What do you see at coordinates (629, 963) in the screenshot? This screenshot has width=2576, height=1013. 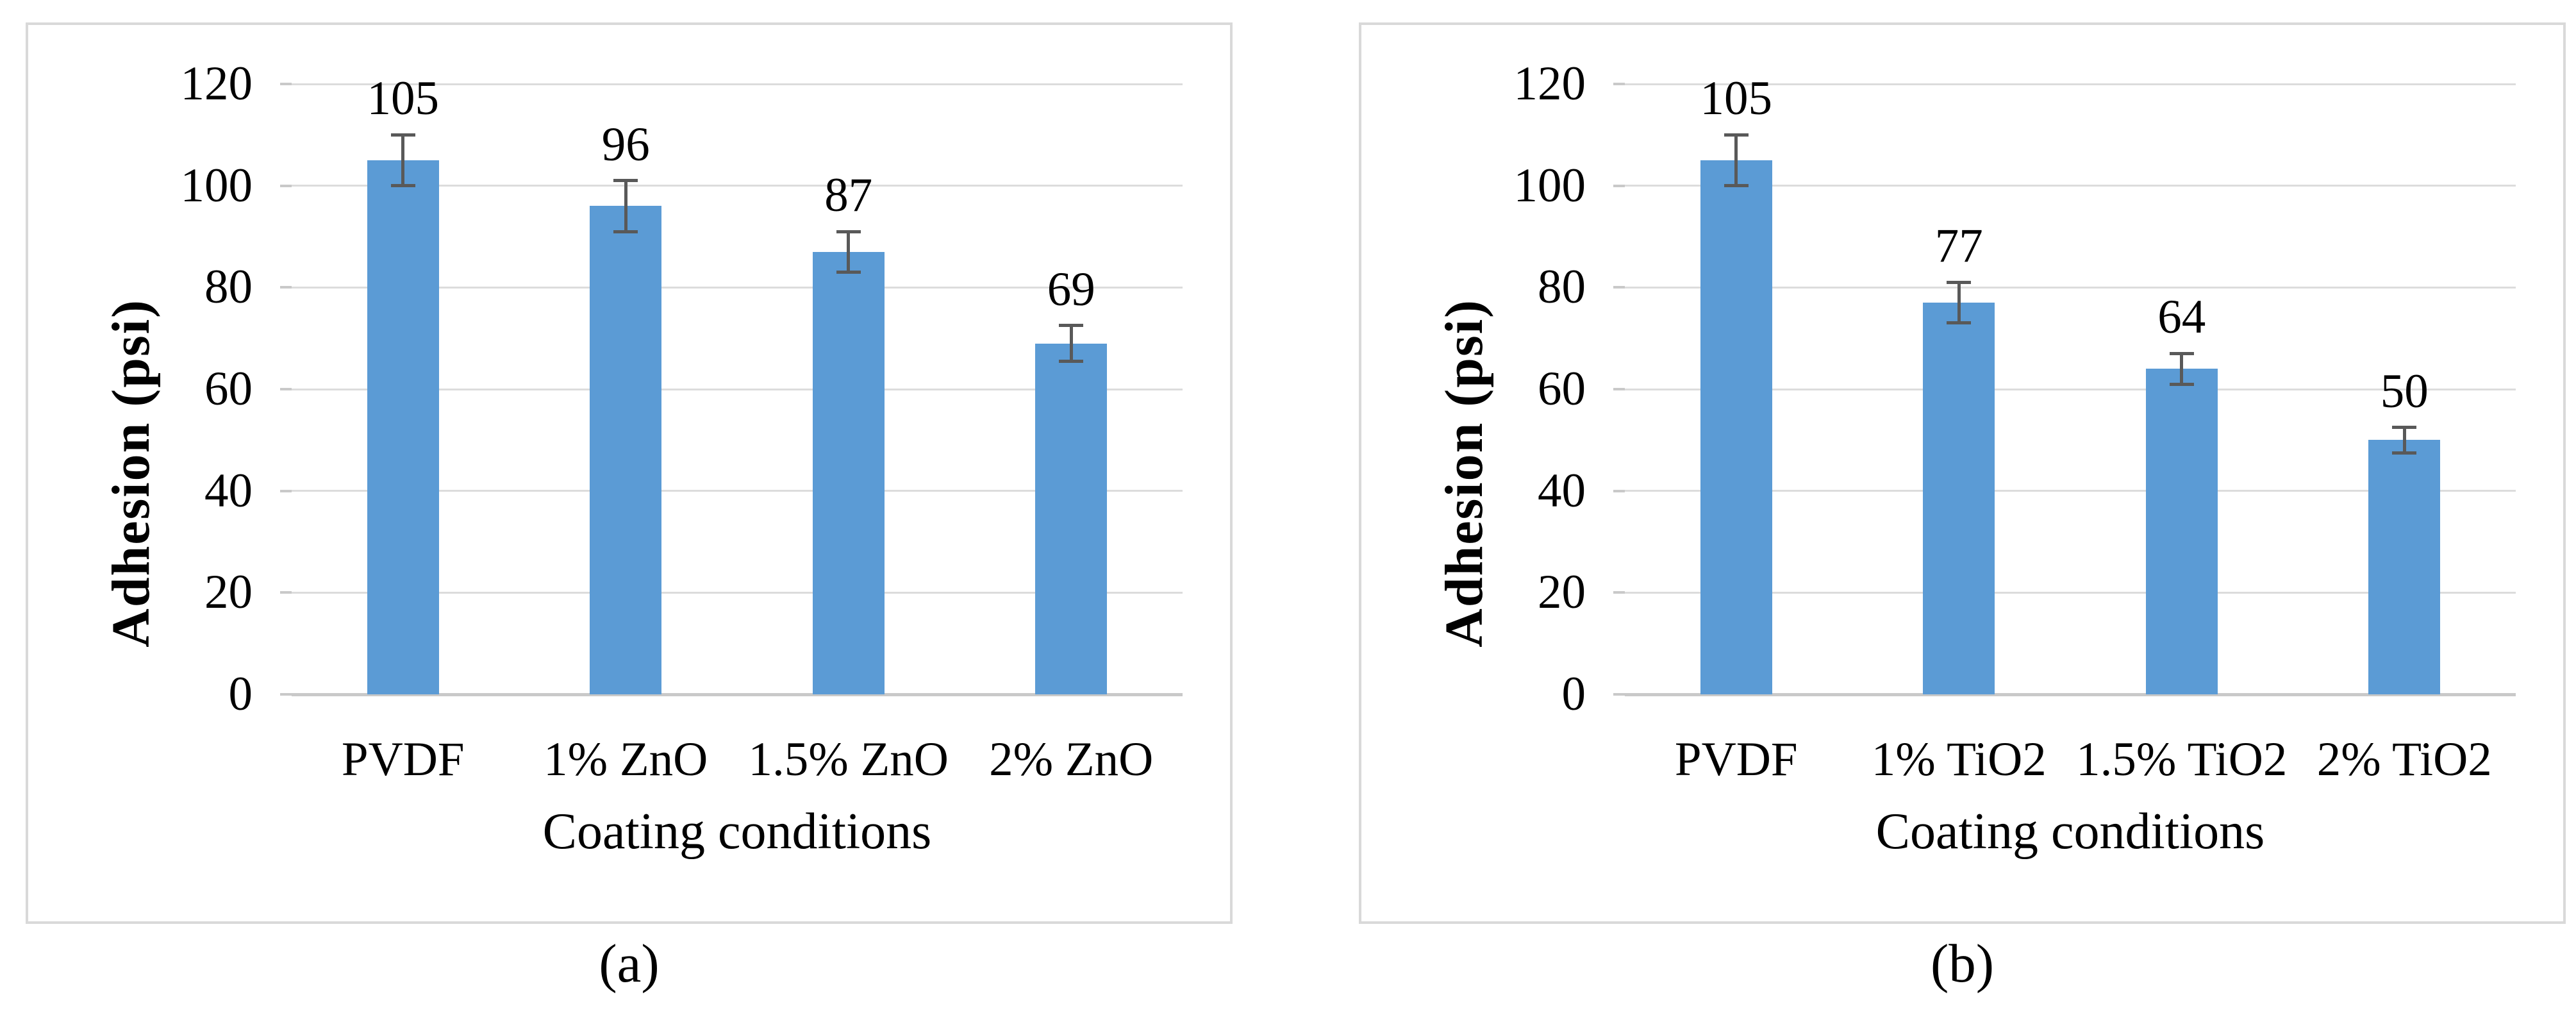 I see `caption-a: (a)` at bounding box center [629, 963].